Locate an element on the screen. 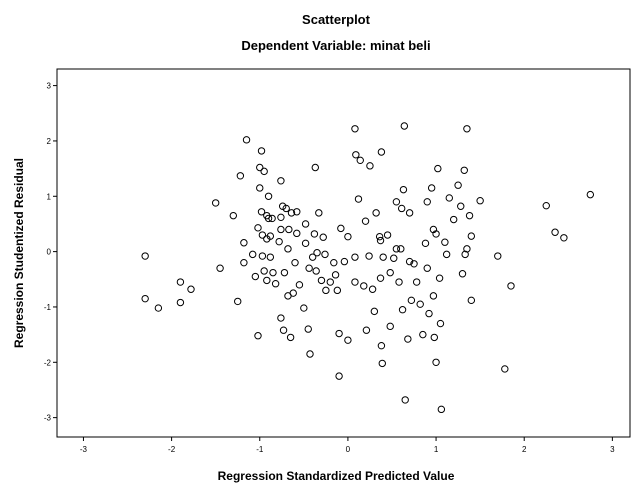 The width and height of the screenshot is (636, 484). x-tick-label: 3 is located at coordinates (612, 449).